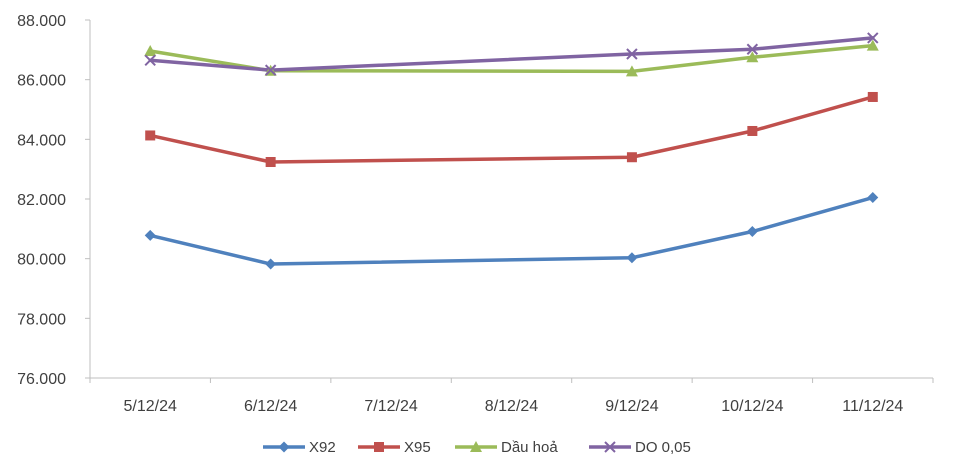 The width and height of the screenshot is (955, 472). What do you see at coordinates (872, 406) in the screenshot?
I see `x-tick-label: 11/12/24` at bounding box center [872, 406].